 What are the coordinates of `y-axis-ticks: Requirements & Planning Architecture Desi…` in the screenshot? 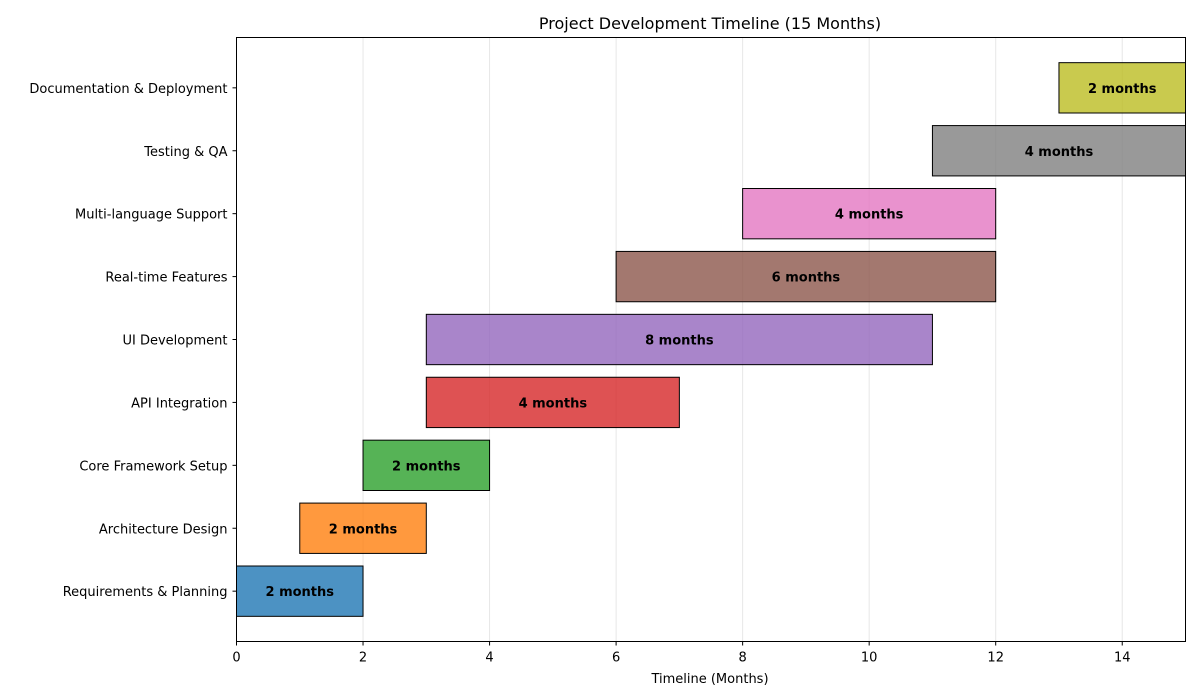 It's located at (133, 341).